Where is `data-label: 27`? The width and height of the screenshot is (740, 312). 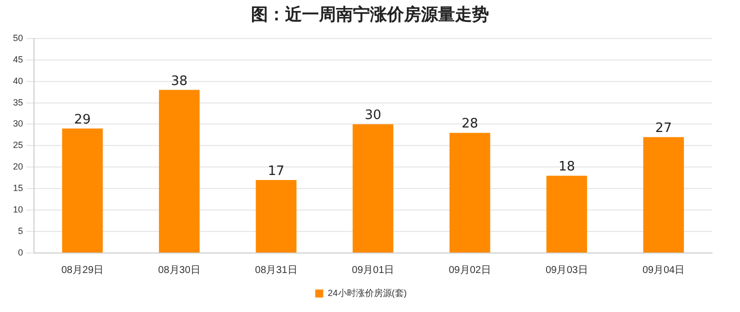
data-label: 27 is located at coordinates (663, 128).